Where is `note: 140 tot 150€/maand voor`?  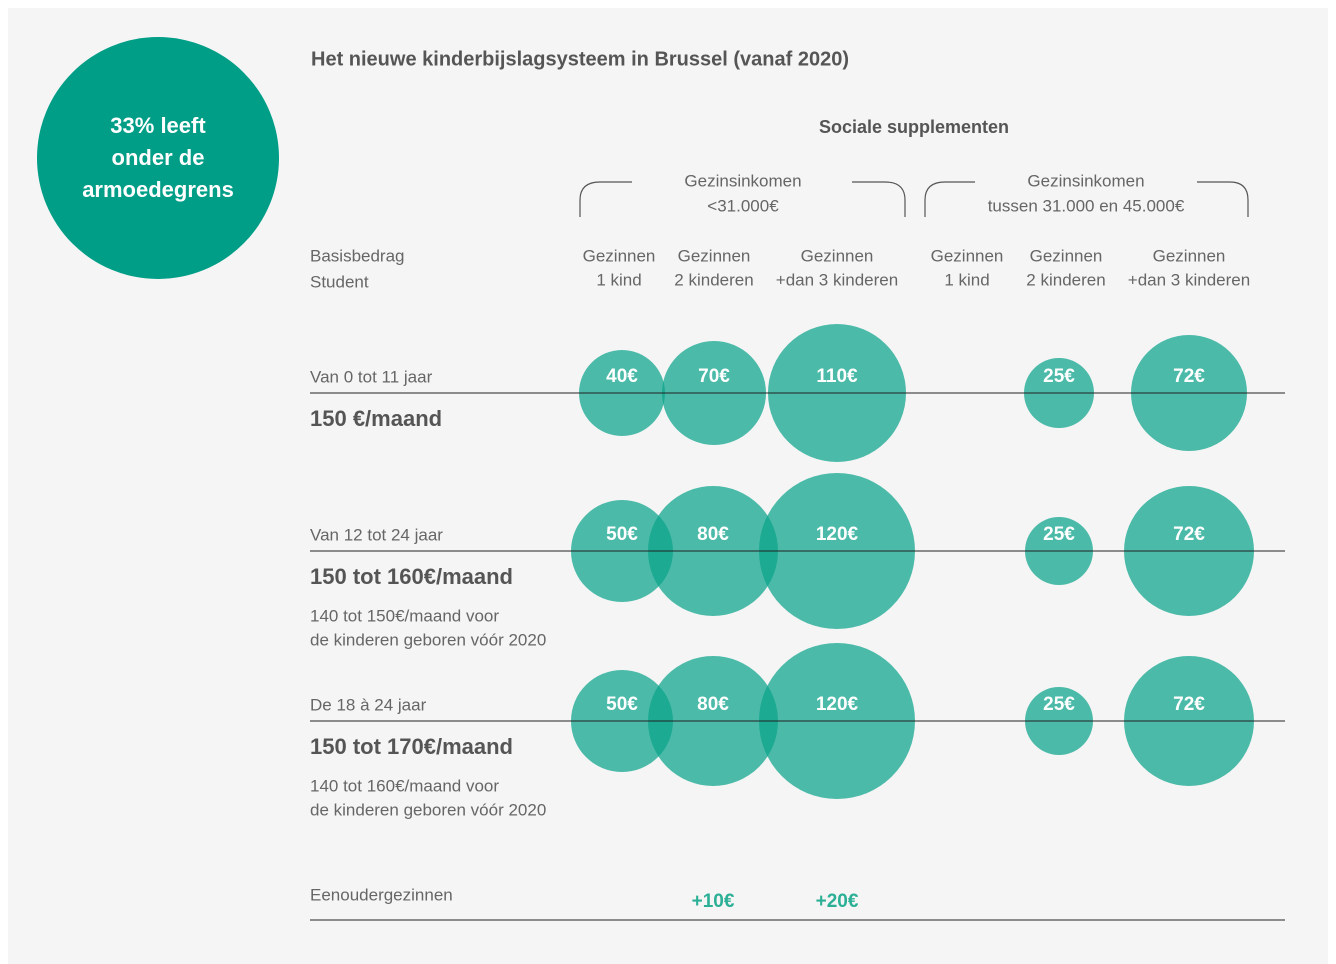 note: 140 tot 150€/maand voor is located at coordinates (404, 615).